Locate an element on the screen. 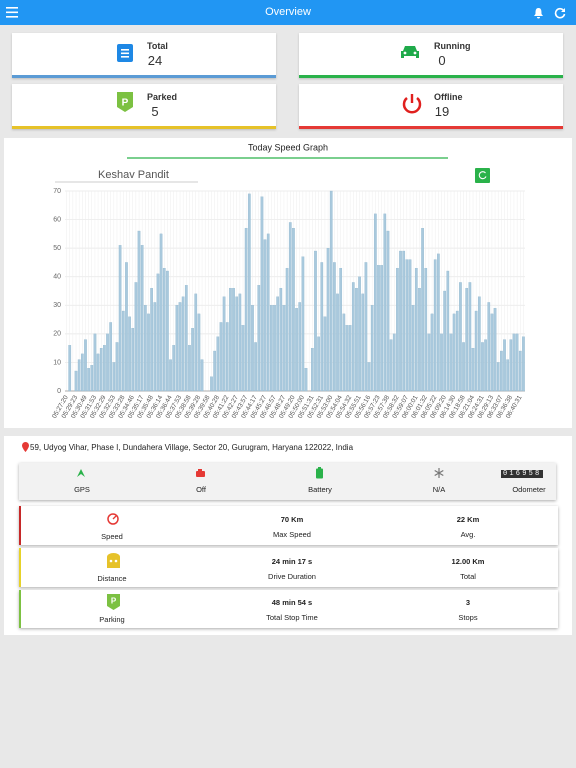 The height and width of the screenshot is (768, 576). stat-label: Avg. is located at coordinates (468, 534).